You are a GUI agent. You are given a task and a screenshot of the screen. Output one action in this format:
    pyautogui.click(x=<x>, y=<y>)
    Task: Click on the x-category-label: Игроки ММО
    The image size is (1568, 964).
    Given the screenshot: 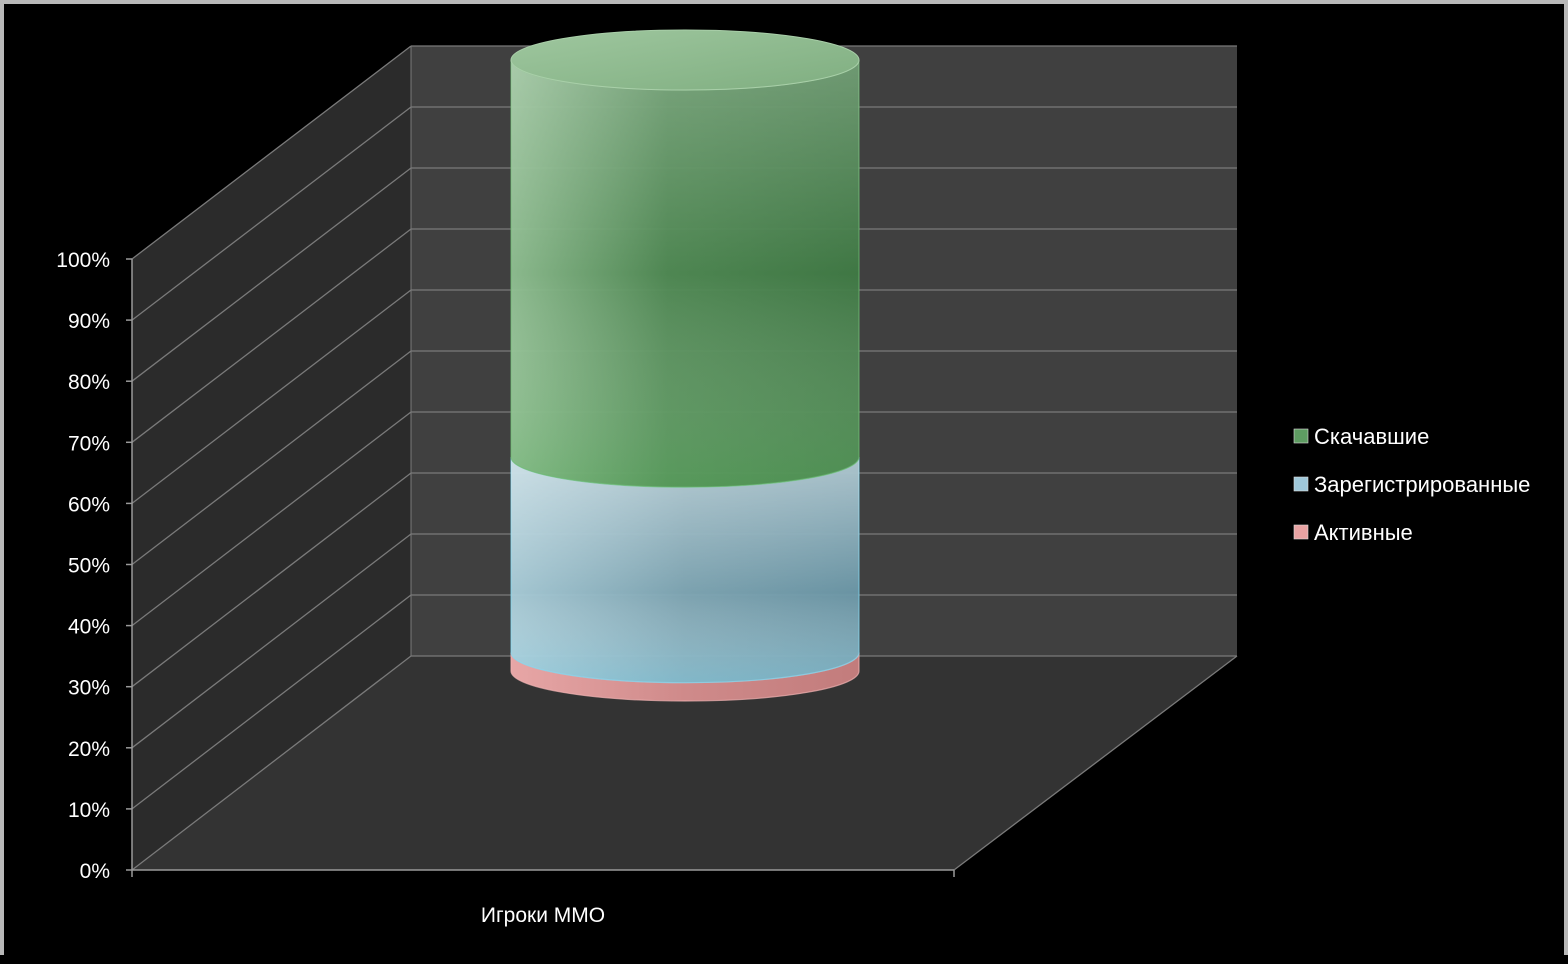 What is the action you would take?
    pyautogui.click(x=543, y=915)
    